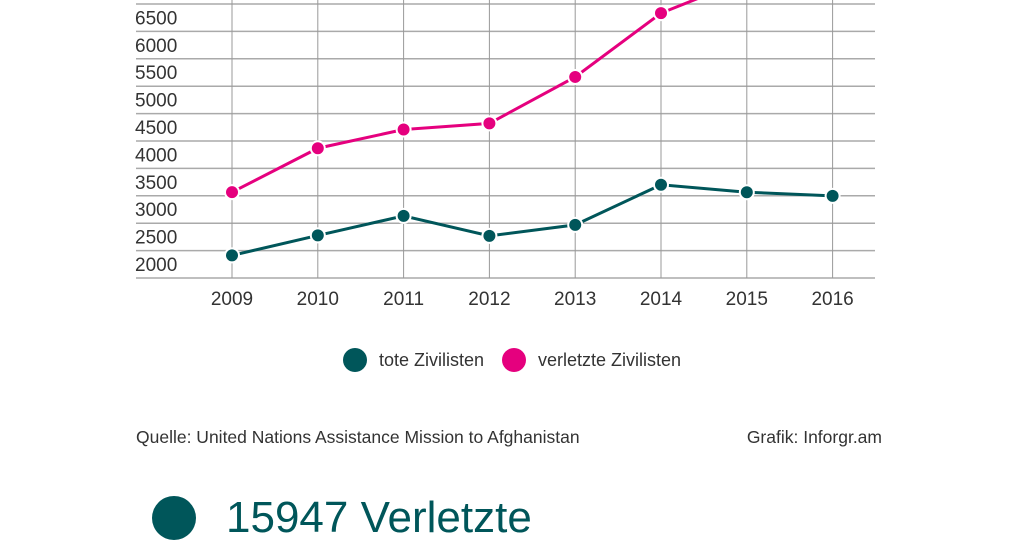 The width and height of the screenshot is (1024, 542). What do you see at coordinates (174, 518) in the screenshot?
I see `injured-icon` at bounding box center [174, 518].